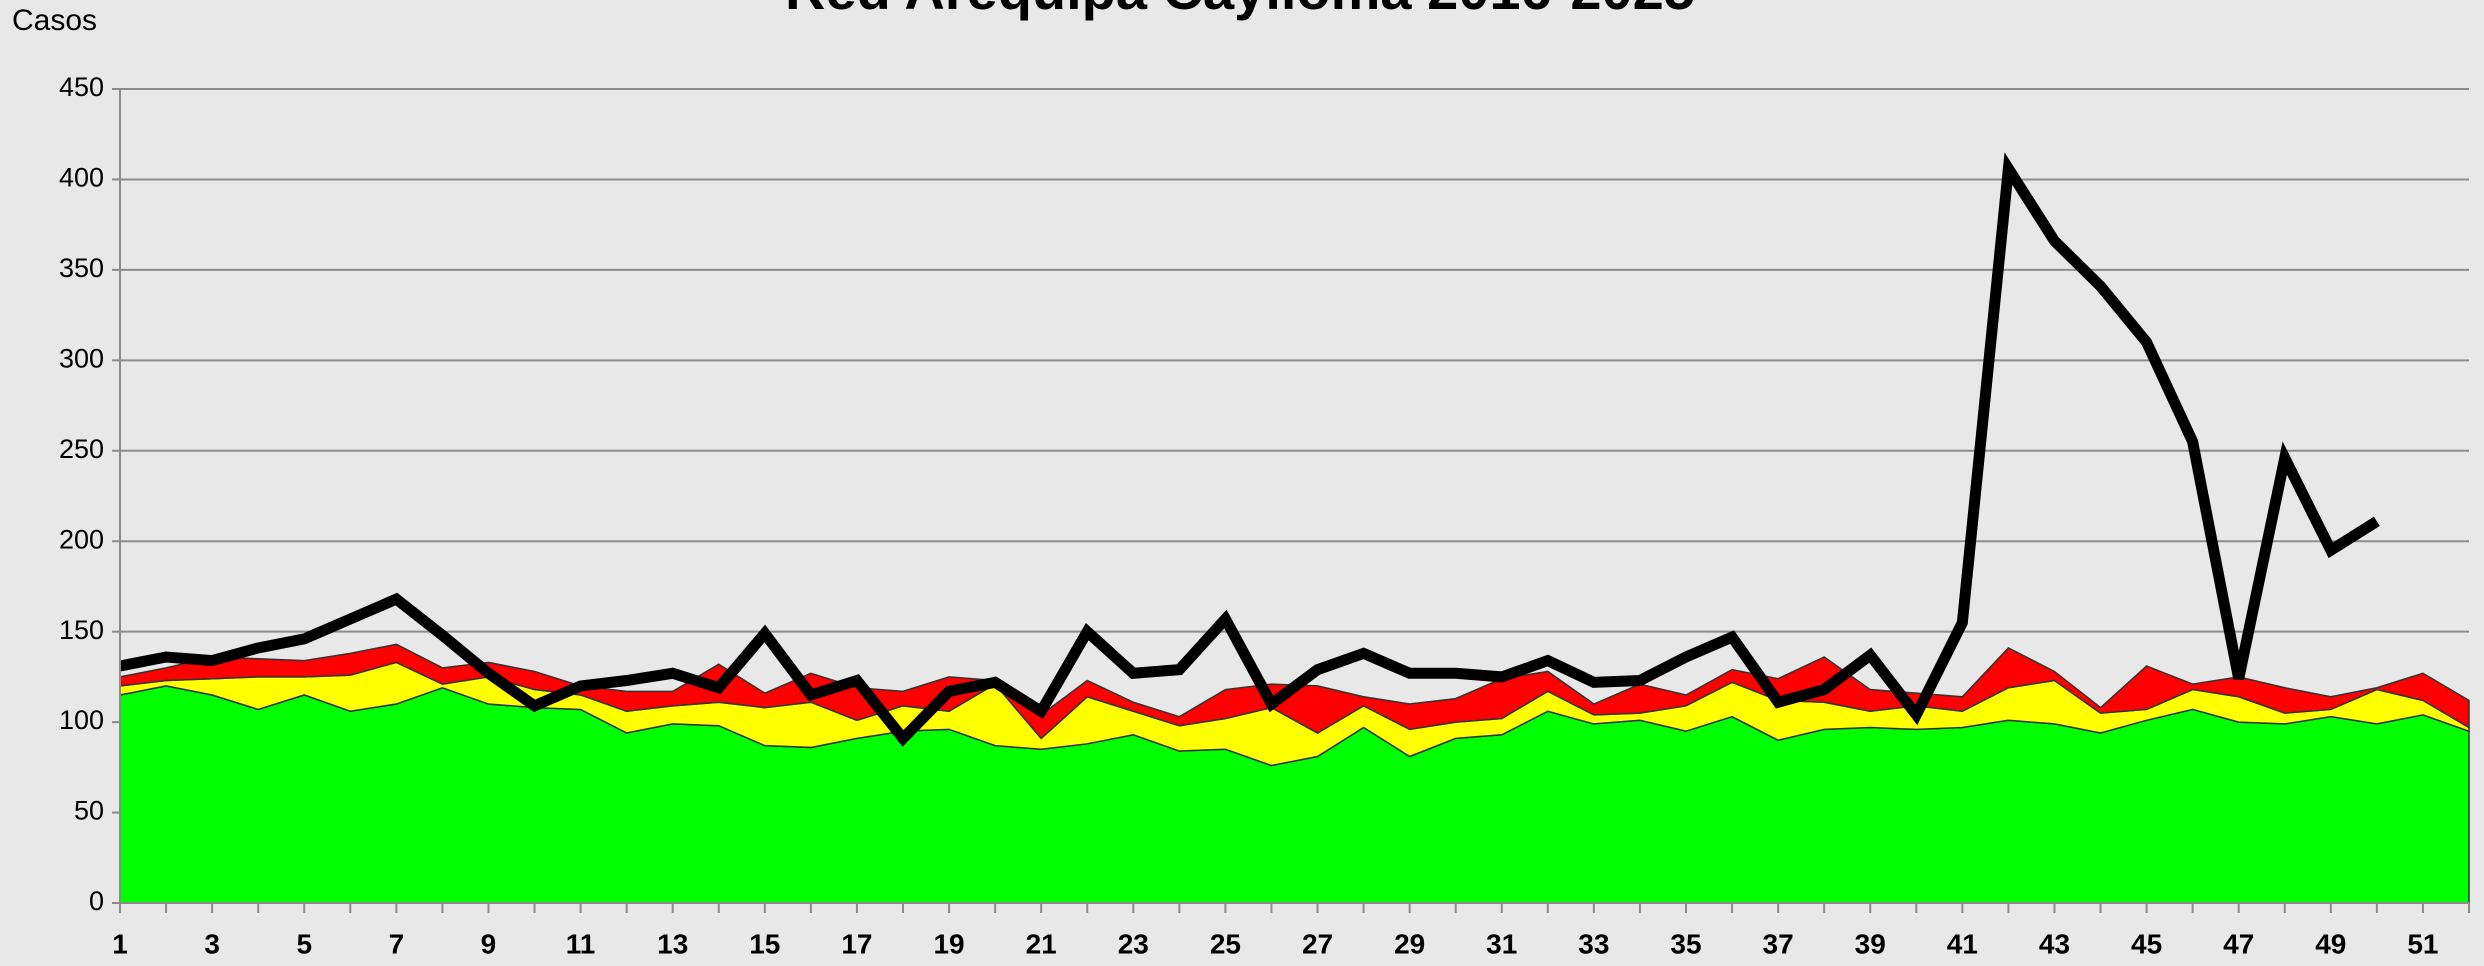  I want to click on x-tick-label: 49, so click(2330, 943).